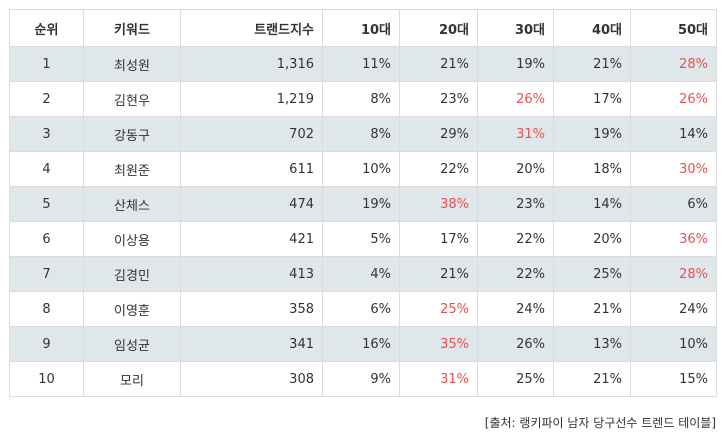 This screenshot has height=441, width=725. Describe the element at coordinates (515, 379) in the screenshot. I see `cell-age-30s: 25%` at that location.